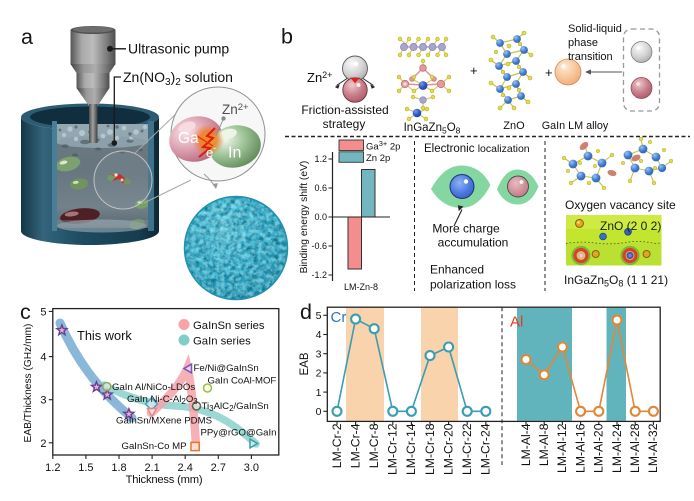 The width and height of the screenshot is (694, 501). Describe the element at coordinates (590, 57) in the screenshot. I see `svg-text: transition` at that location.